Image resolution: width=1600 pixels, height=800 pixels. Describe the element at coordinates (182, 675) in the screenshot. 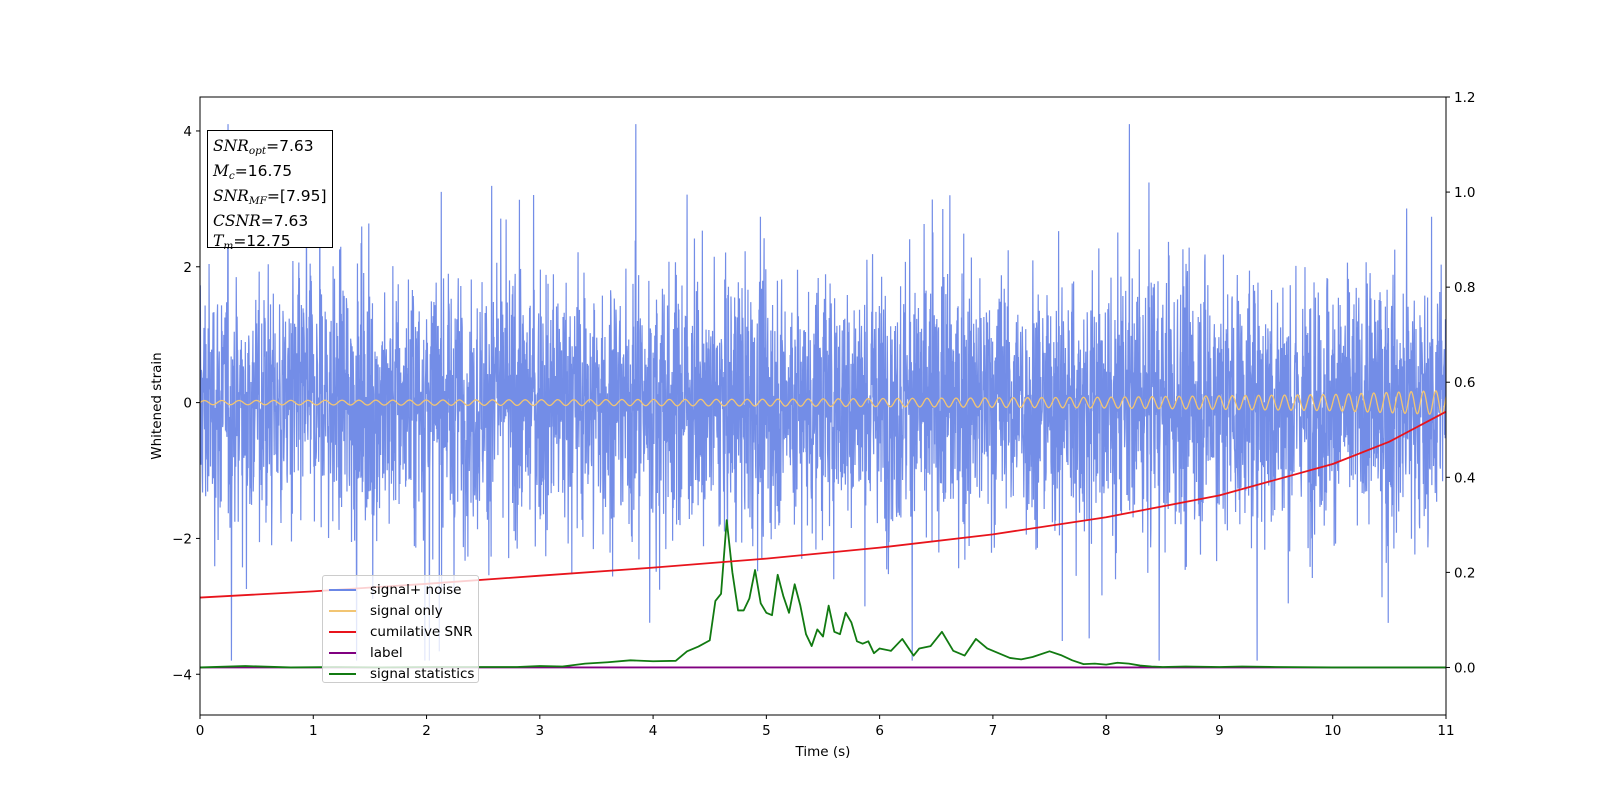

I see `y-left-tick-label: −4` at that location.